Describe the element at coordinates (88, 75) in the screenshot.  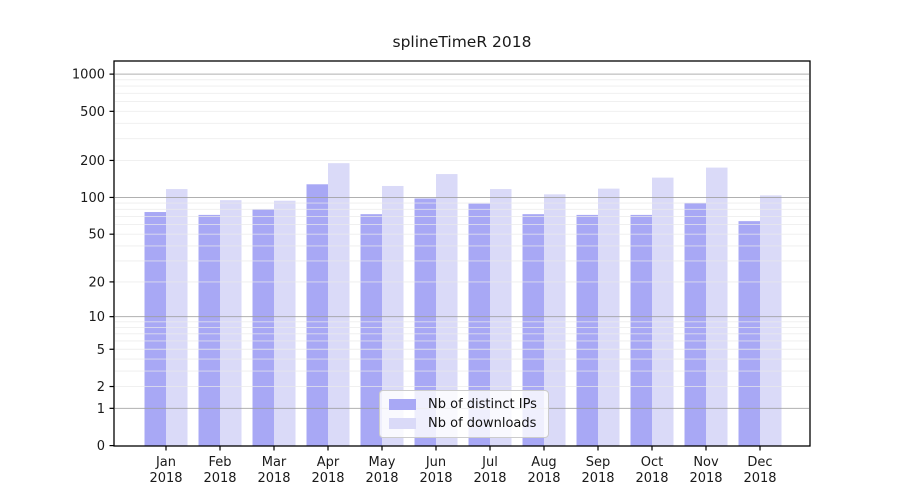
I see `y-tick-label-1000: 1000` at that location.